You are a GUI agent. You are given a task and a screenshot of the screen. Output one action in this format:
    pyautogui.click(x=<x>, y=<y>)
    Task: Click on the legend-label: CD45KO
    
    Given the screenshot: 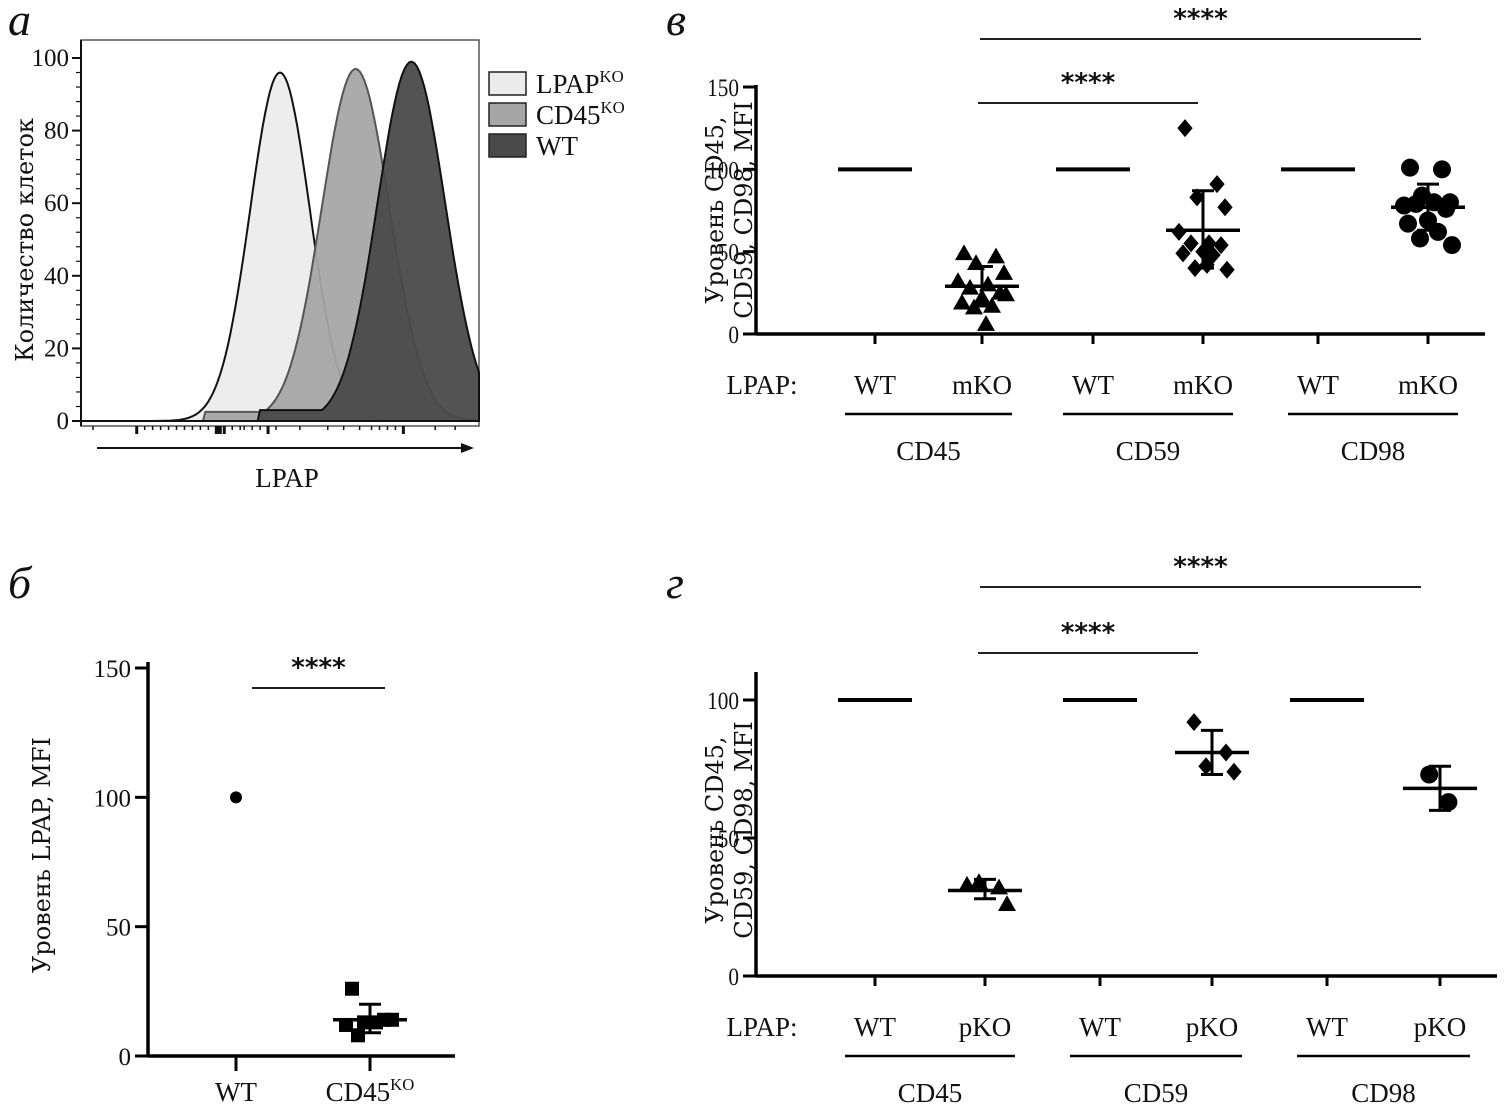 What is the action you would take?
    pyautogui.click(x=580, y=114)
    